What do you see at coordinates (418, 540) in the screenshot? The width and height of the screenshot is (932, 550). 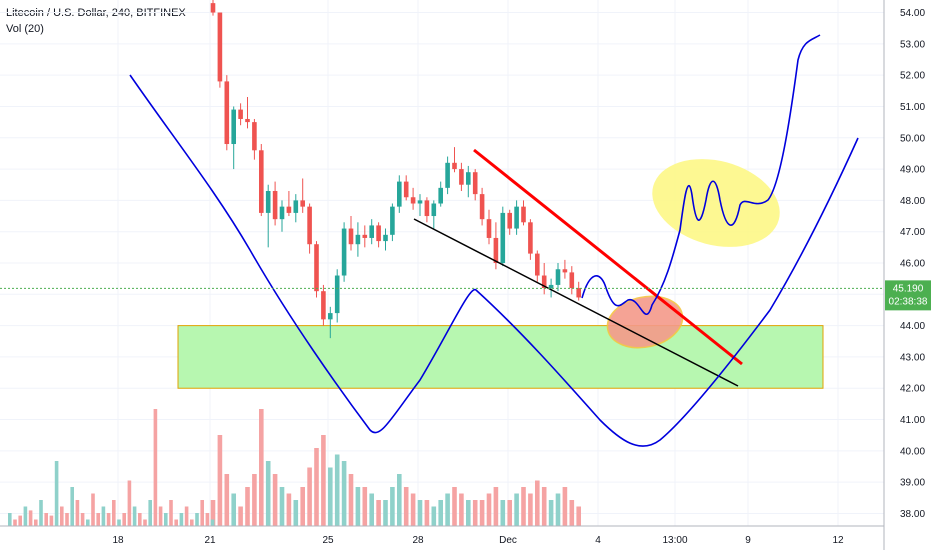 I see `x-tick-label: 28` at bounding box center [418, 540].